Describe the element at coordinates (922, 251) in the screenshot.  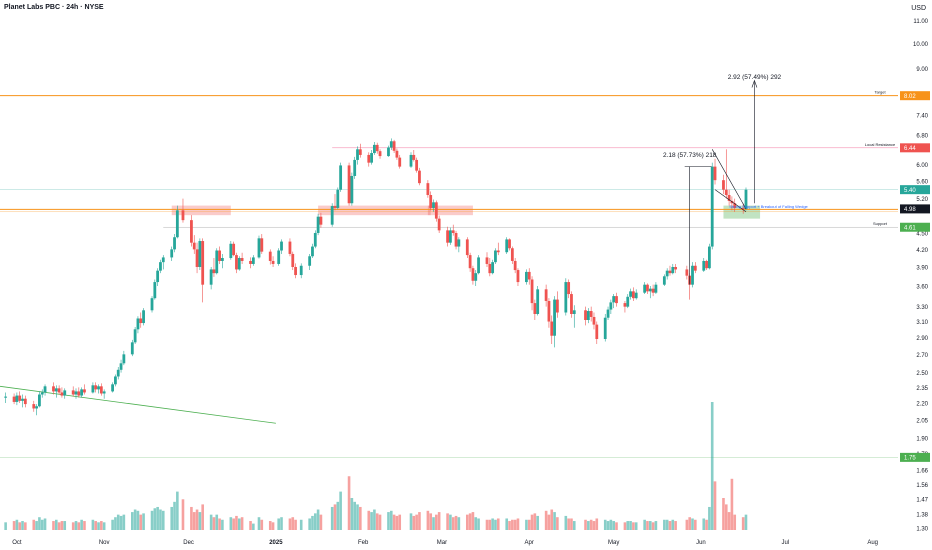
I see `y-tick-label: 4.20` at that location.